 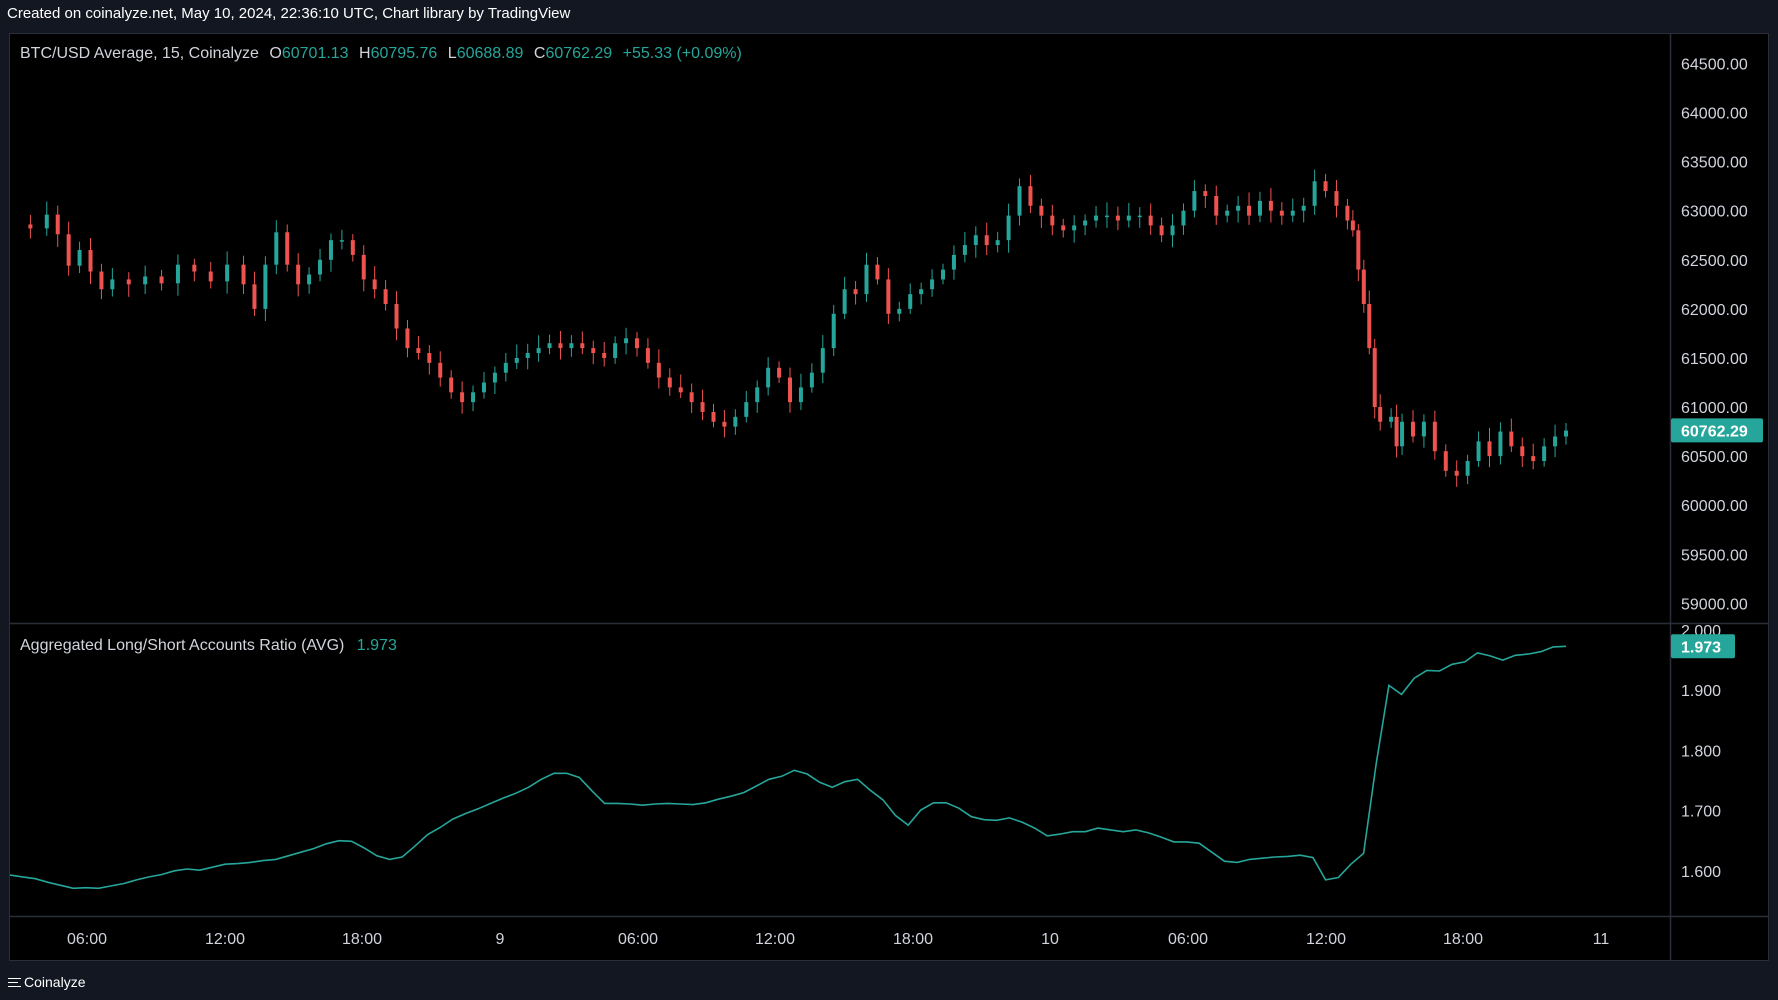 What do you see at coordinates (1714, 555) in the screenshot?
I see `price-tick-label: 59500.00` at bounding box center [1714, 555].